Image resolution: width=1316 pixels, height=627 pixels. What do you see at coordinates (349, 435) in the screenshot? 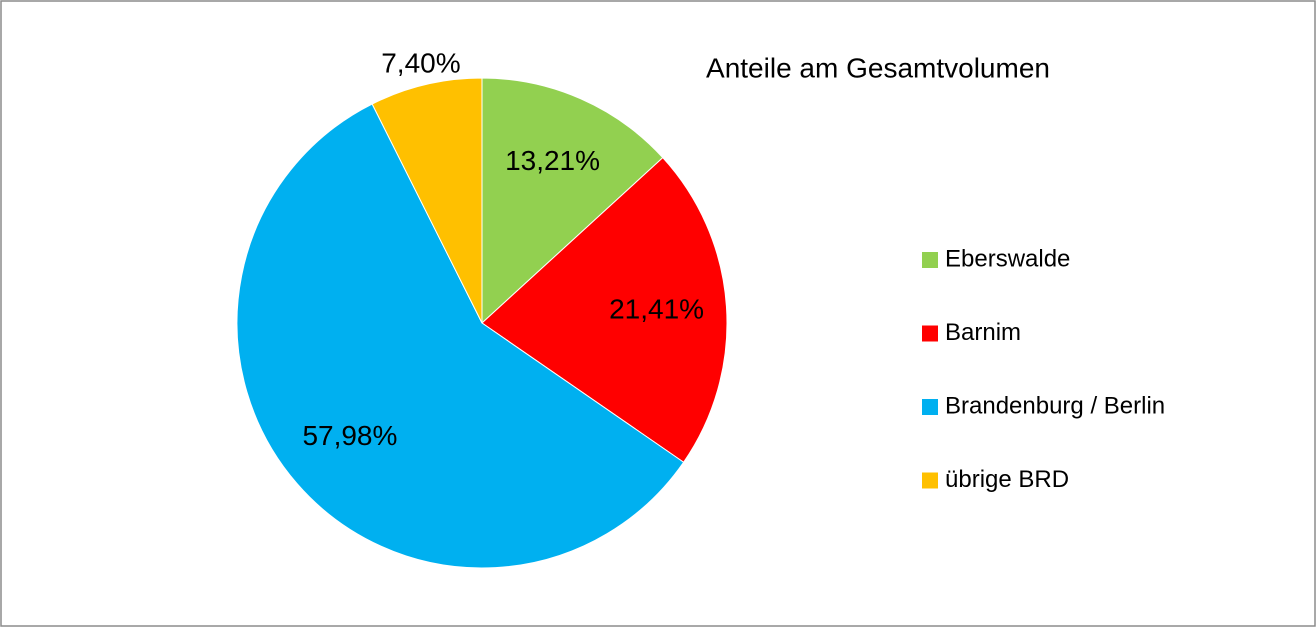
I see `data-label: 57,98%` at bounding box center [349, 435].